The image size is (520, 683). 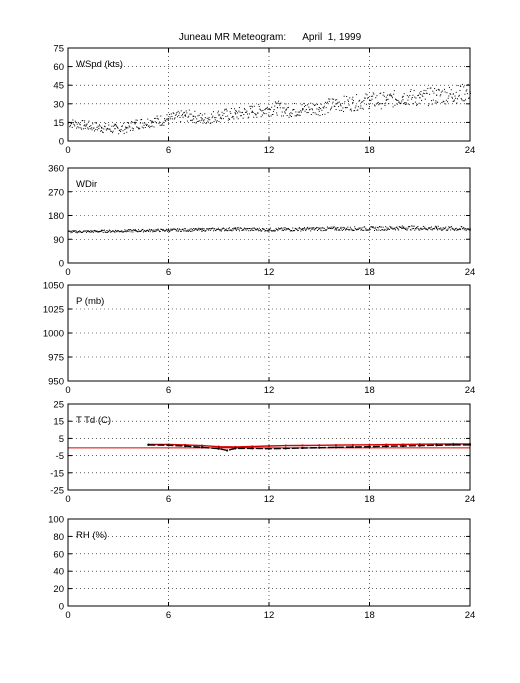 What do you see at coordinates (61, 439) in the screenshot?
I see `y-tick-label: 5` at bounding box center [61, 439].